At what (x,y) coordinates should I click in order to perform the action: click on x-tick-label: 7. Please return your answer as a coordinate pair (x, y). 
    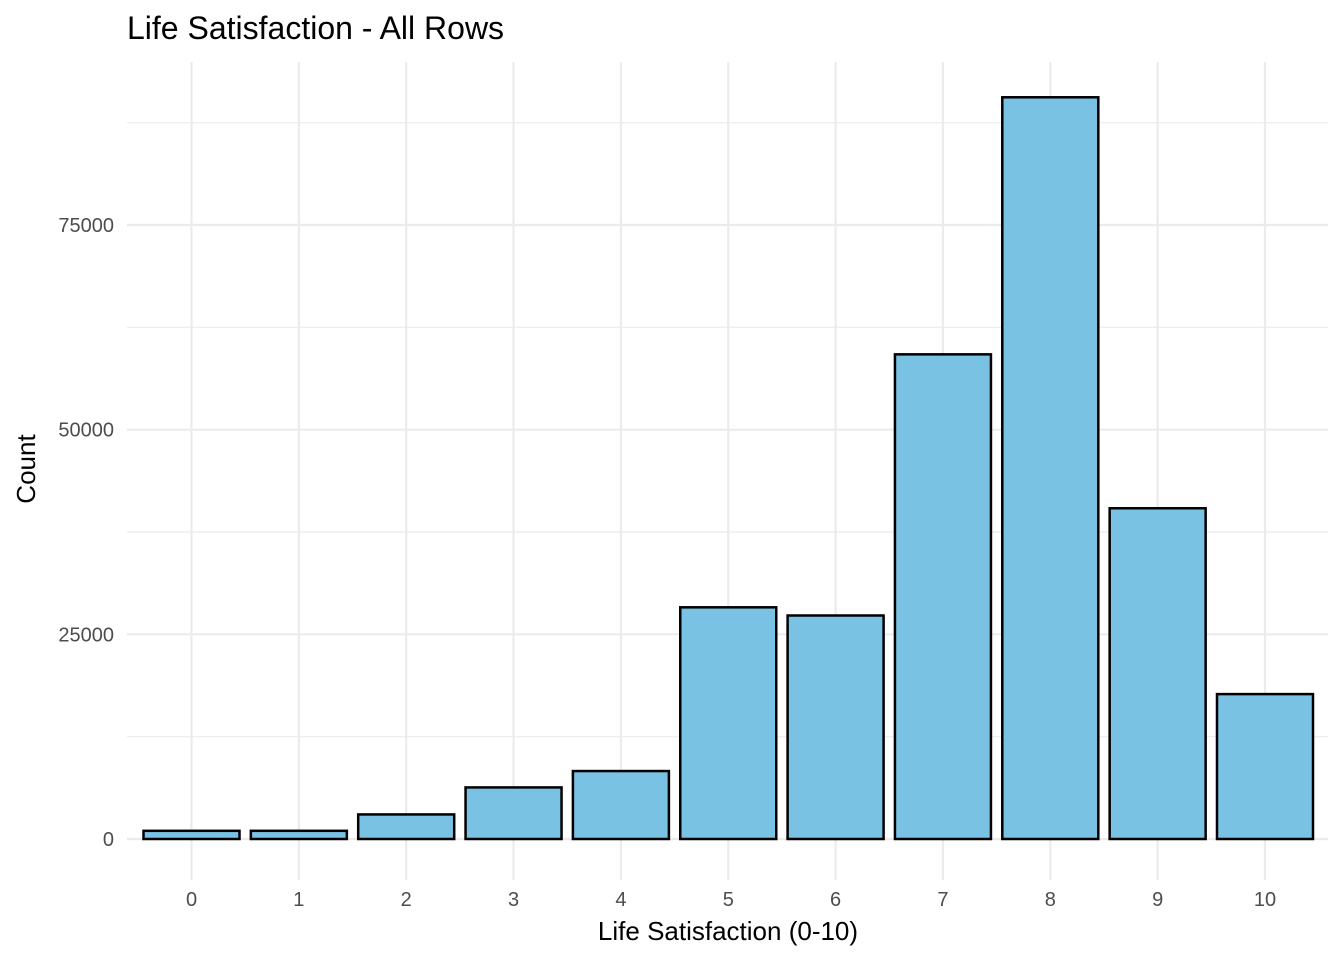
    Looking at the image, I should click on (942, 900).